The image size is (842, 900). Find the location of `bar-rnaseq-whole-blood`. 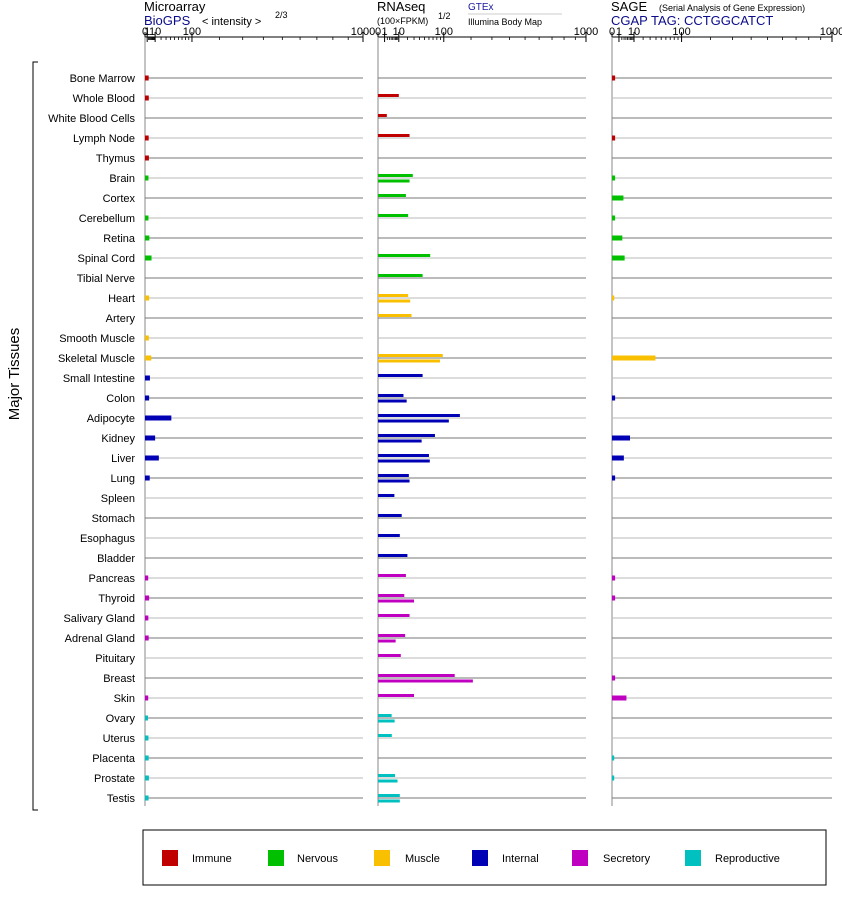

bar-rnaseq-whole-blood is located at coordinates (388, 95).